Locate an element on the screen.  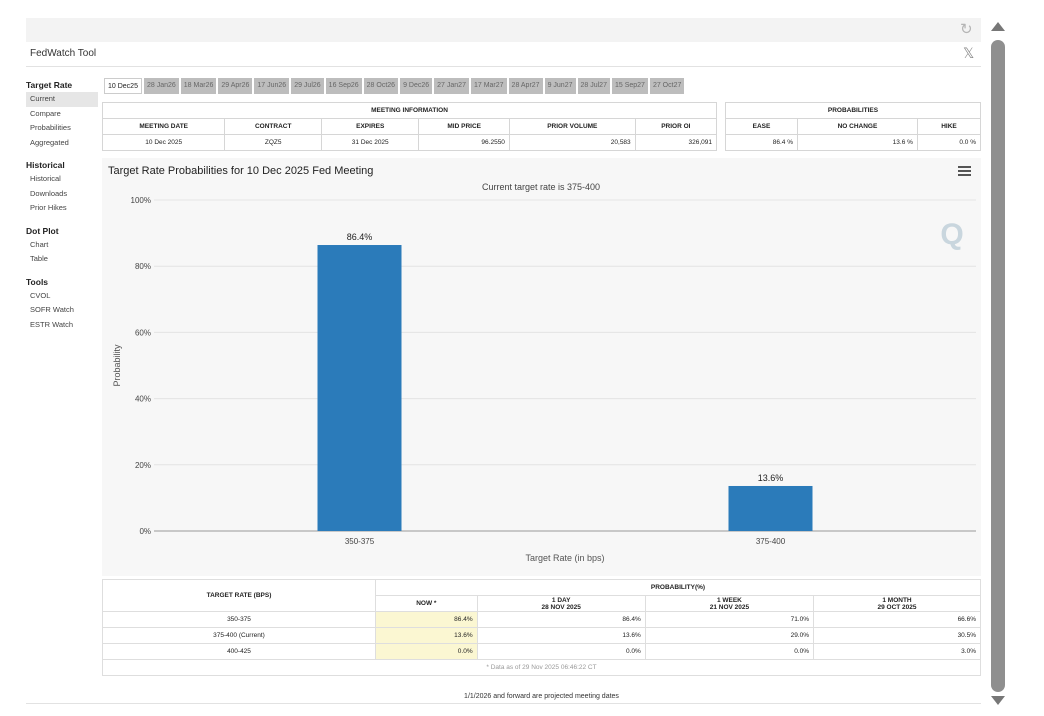
table-cell: 96.2550 is located at coordinates (464, 142).